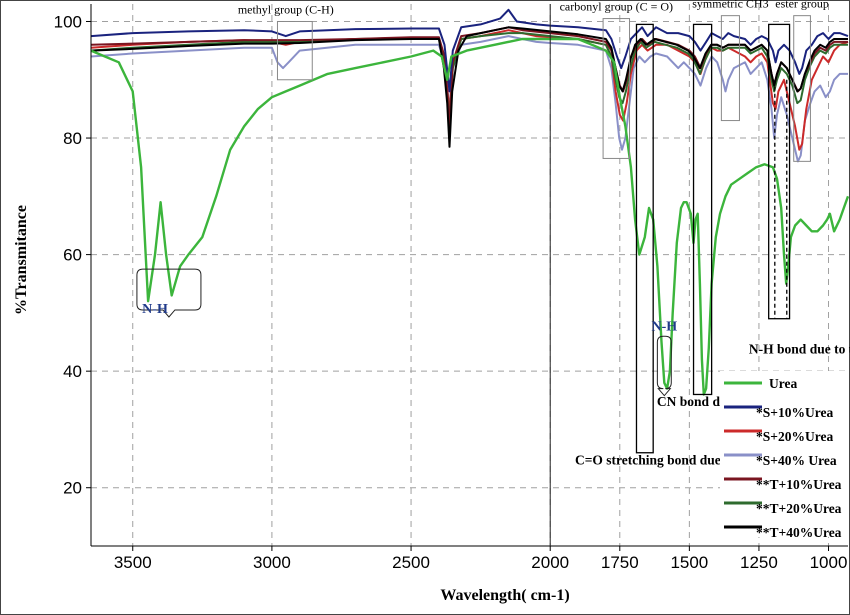 The width and height of the screenshot is (850, 615). I want to click on x-axis-title: Wavelength( cm-1), so click(504, 595).